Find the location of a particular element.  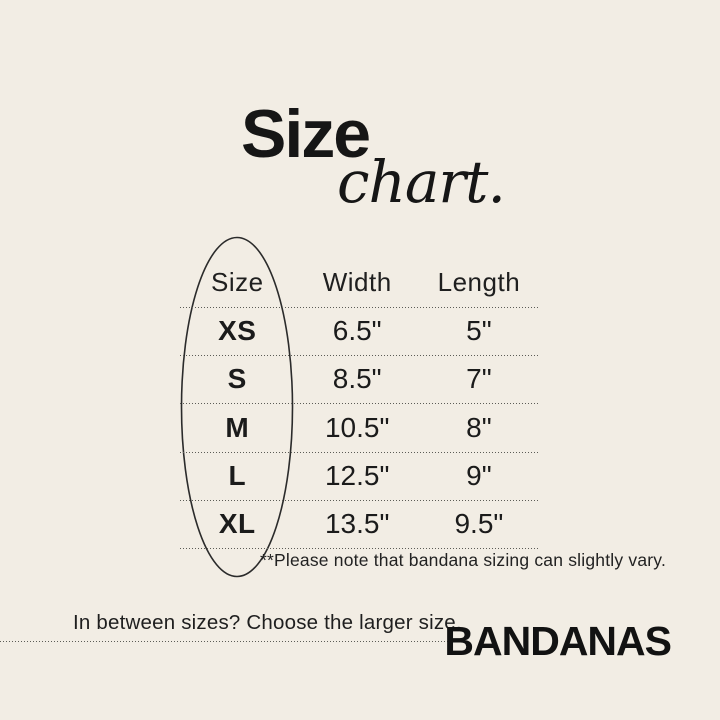

width-value: 6.5" is located at coordinates (357, 330).